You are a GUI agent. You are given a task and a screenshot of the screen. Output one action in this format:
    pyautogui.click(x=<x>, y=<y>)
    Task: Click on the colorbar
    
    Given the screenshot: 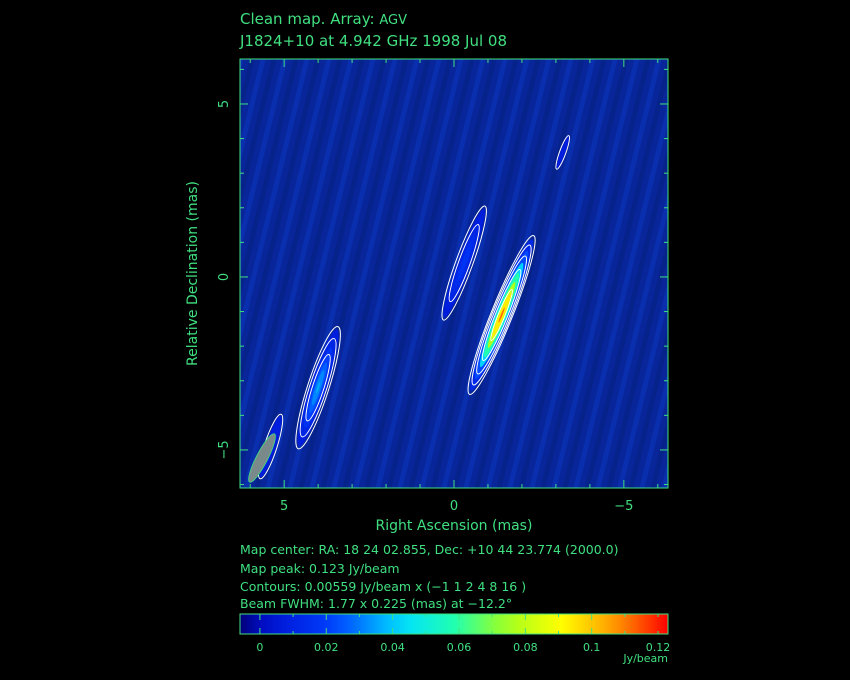 What is the action you would take?
    pyautogui.click(x=454, y=624)
    